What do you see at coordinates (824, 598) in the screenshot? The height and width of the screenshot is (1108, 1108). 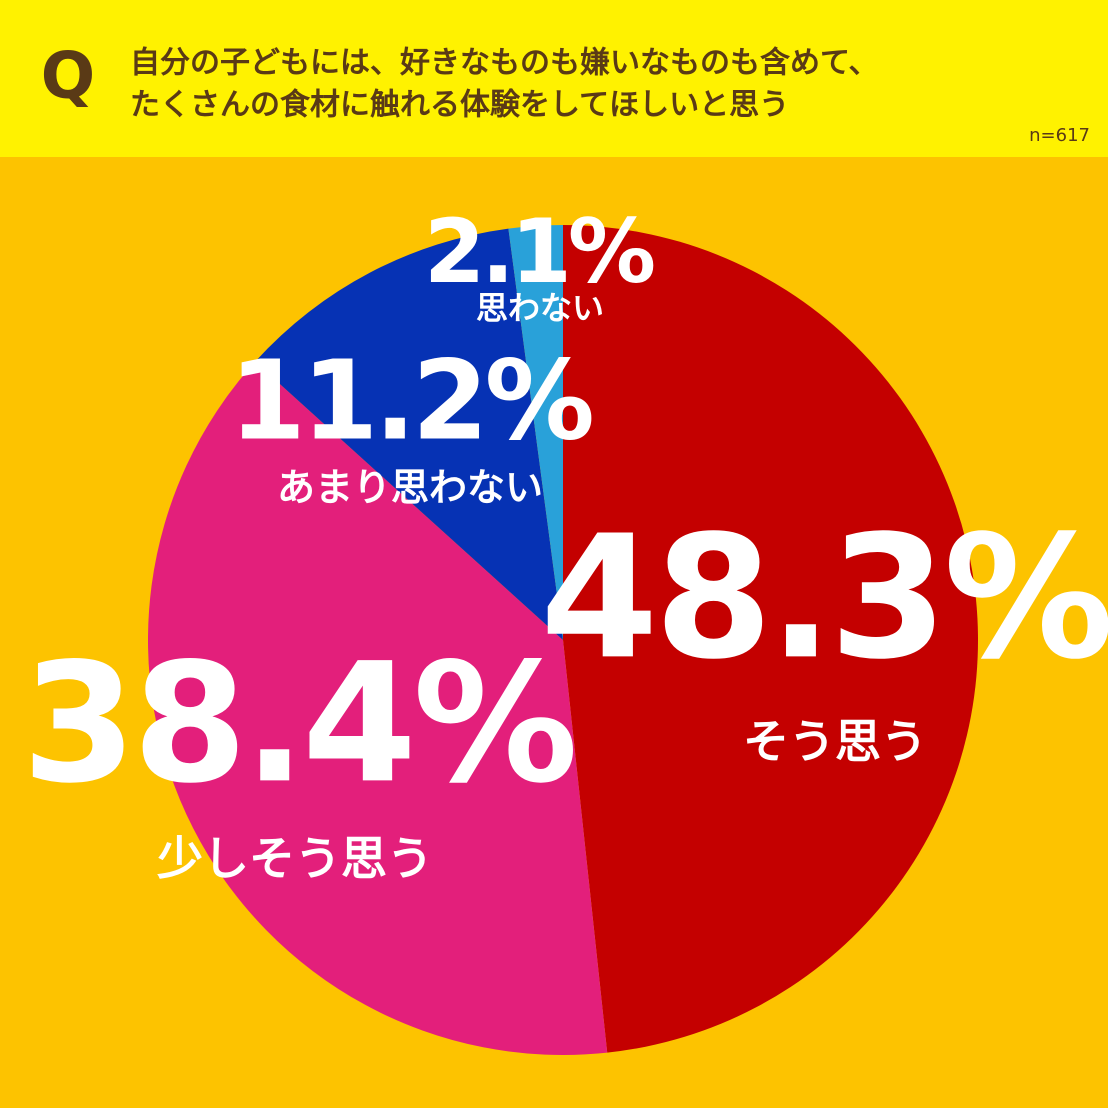 I see `value-label: 48.3%` at bounding box center [824, 598].